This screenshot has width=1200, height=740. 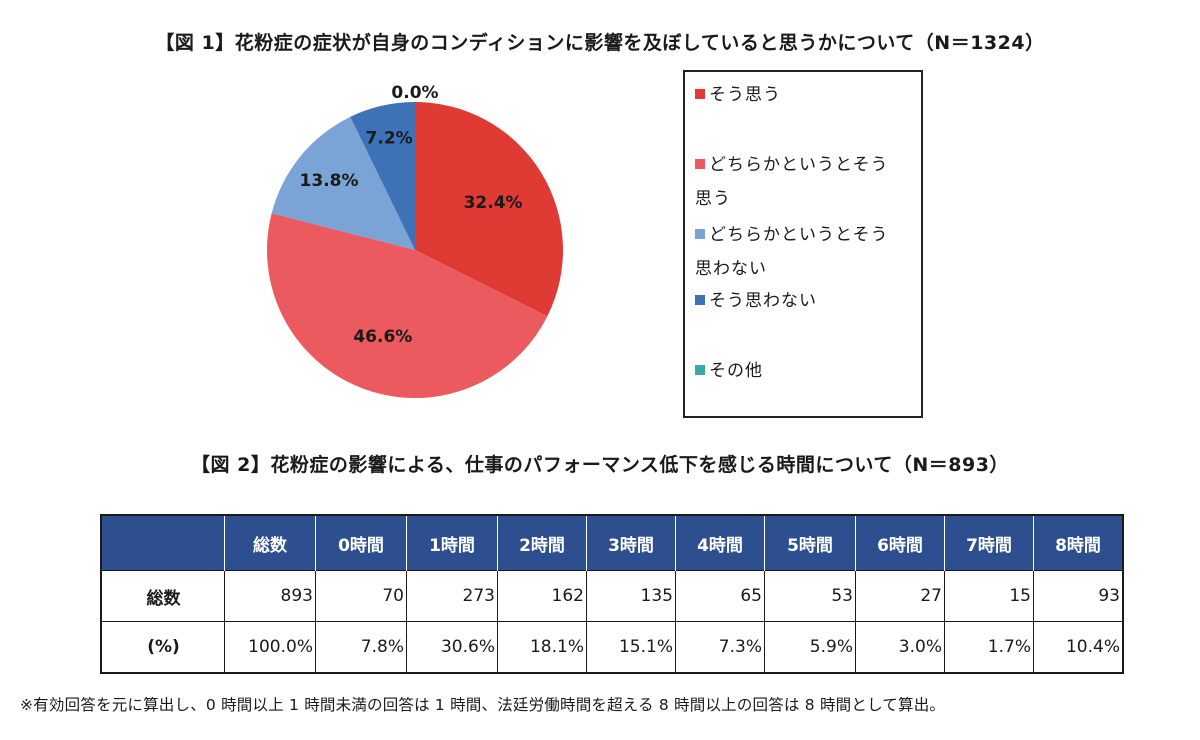 I want to click on table-cell: 70, so click(x=361, y=596).